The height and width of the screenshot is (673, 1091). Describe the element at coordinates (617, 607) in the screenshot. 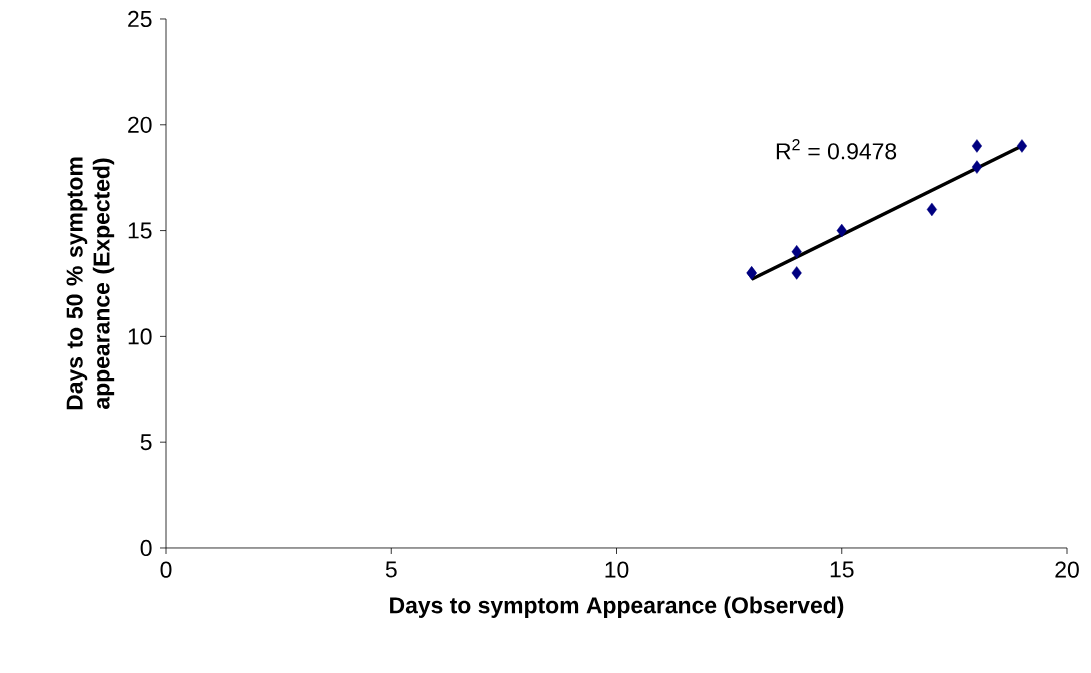

I see `x-axis-title: Days to symptom Appearance (Observed)` at that location.